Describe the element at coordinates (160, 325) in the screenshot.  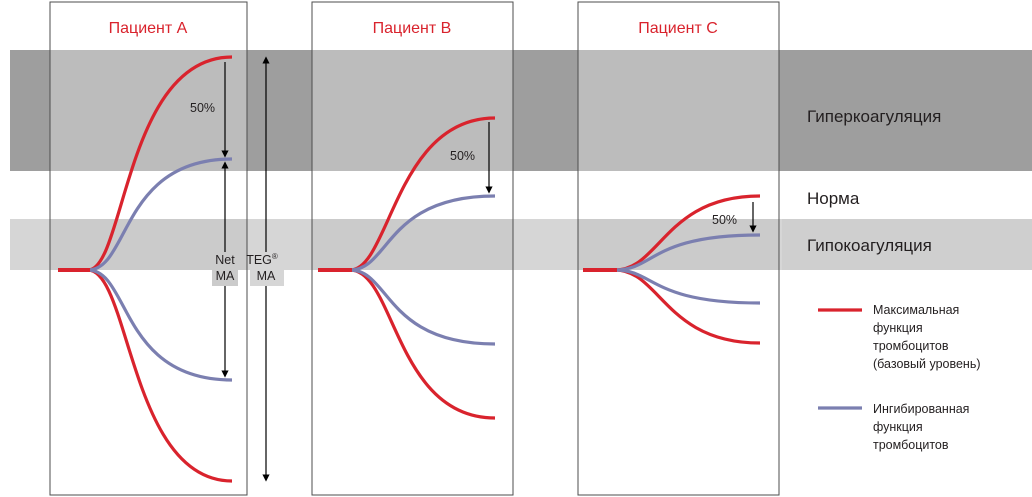
I see `panel-a-inhibited-lower-curve` at that location.